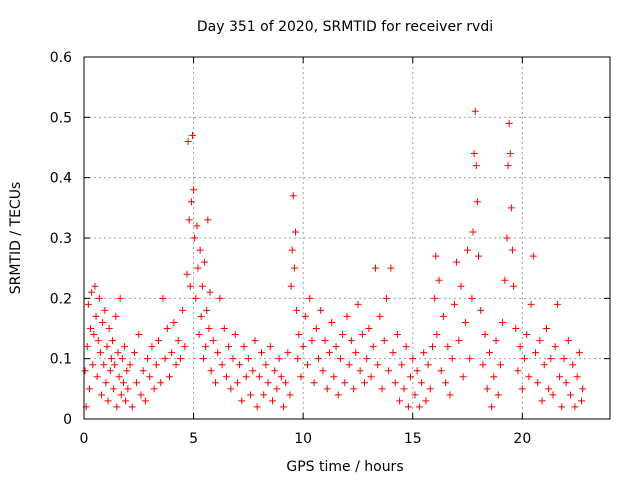  Describe the element at coordinates (344, 467) in the screenshot. I see `x-axis-label: GPS time / hours` at that location.